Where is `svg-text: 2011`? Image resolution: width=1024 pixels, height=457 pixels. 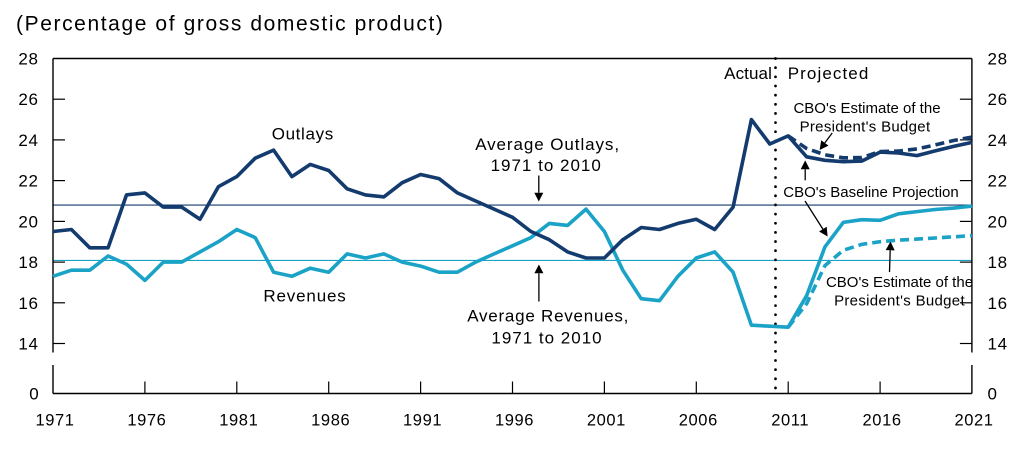
svg-text: 2011 is located at coordinates (790, 421).